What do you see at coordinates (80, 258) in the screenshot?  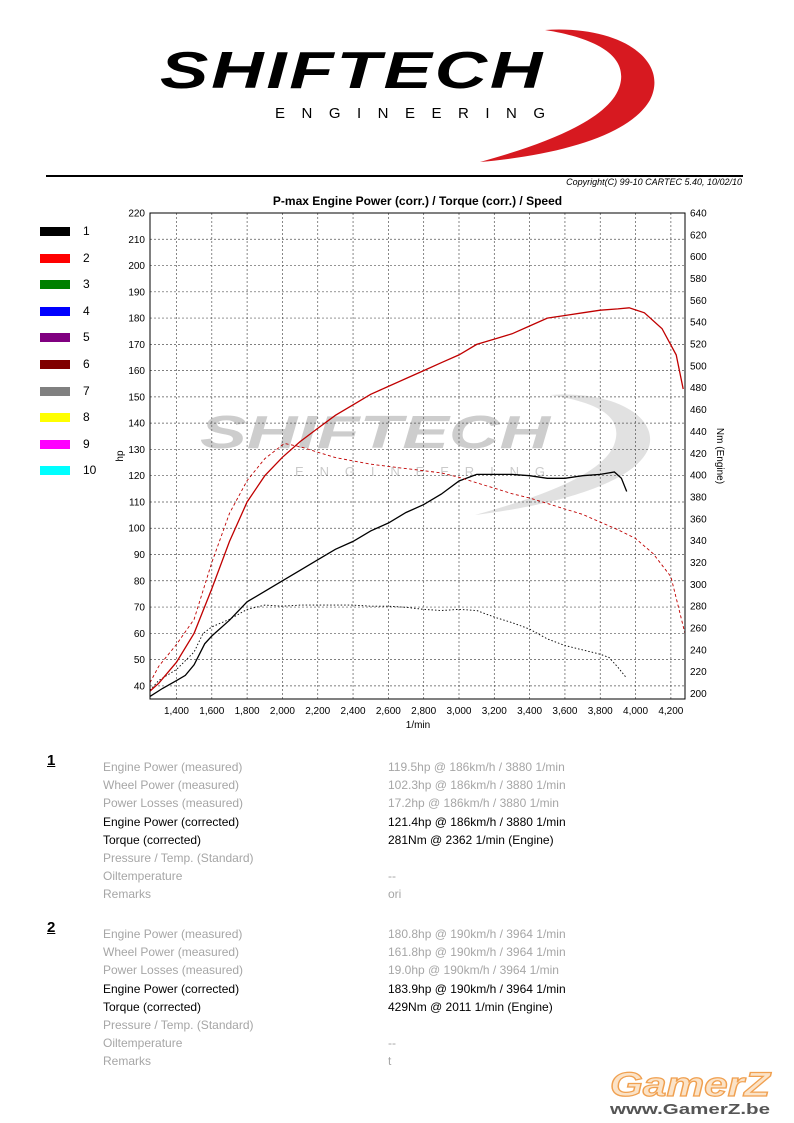 I see `legend-item: 2` at bounding box center [80, 258].